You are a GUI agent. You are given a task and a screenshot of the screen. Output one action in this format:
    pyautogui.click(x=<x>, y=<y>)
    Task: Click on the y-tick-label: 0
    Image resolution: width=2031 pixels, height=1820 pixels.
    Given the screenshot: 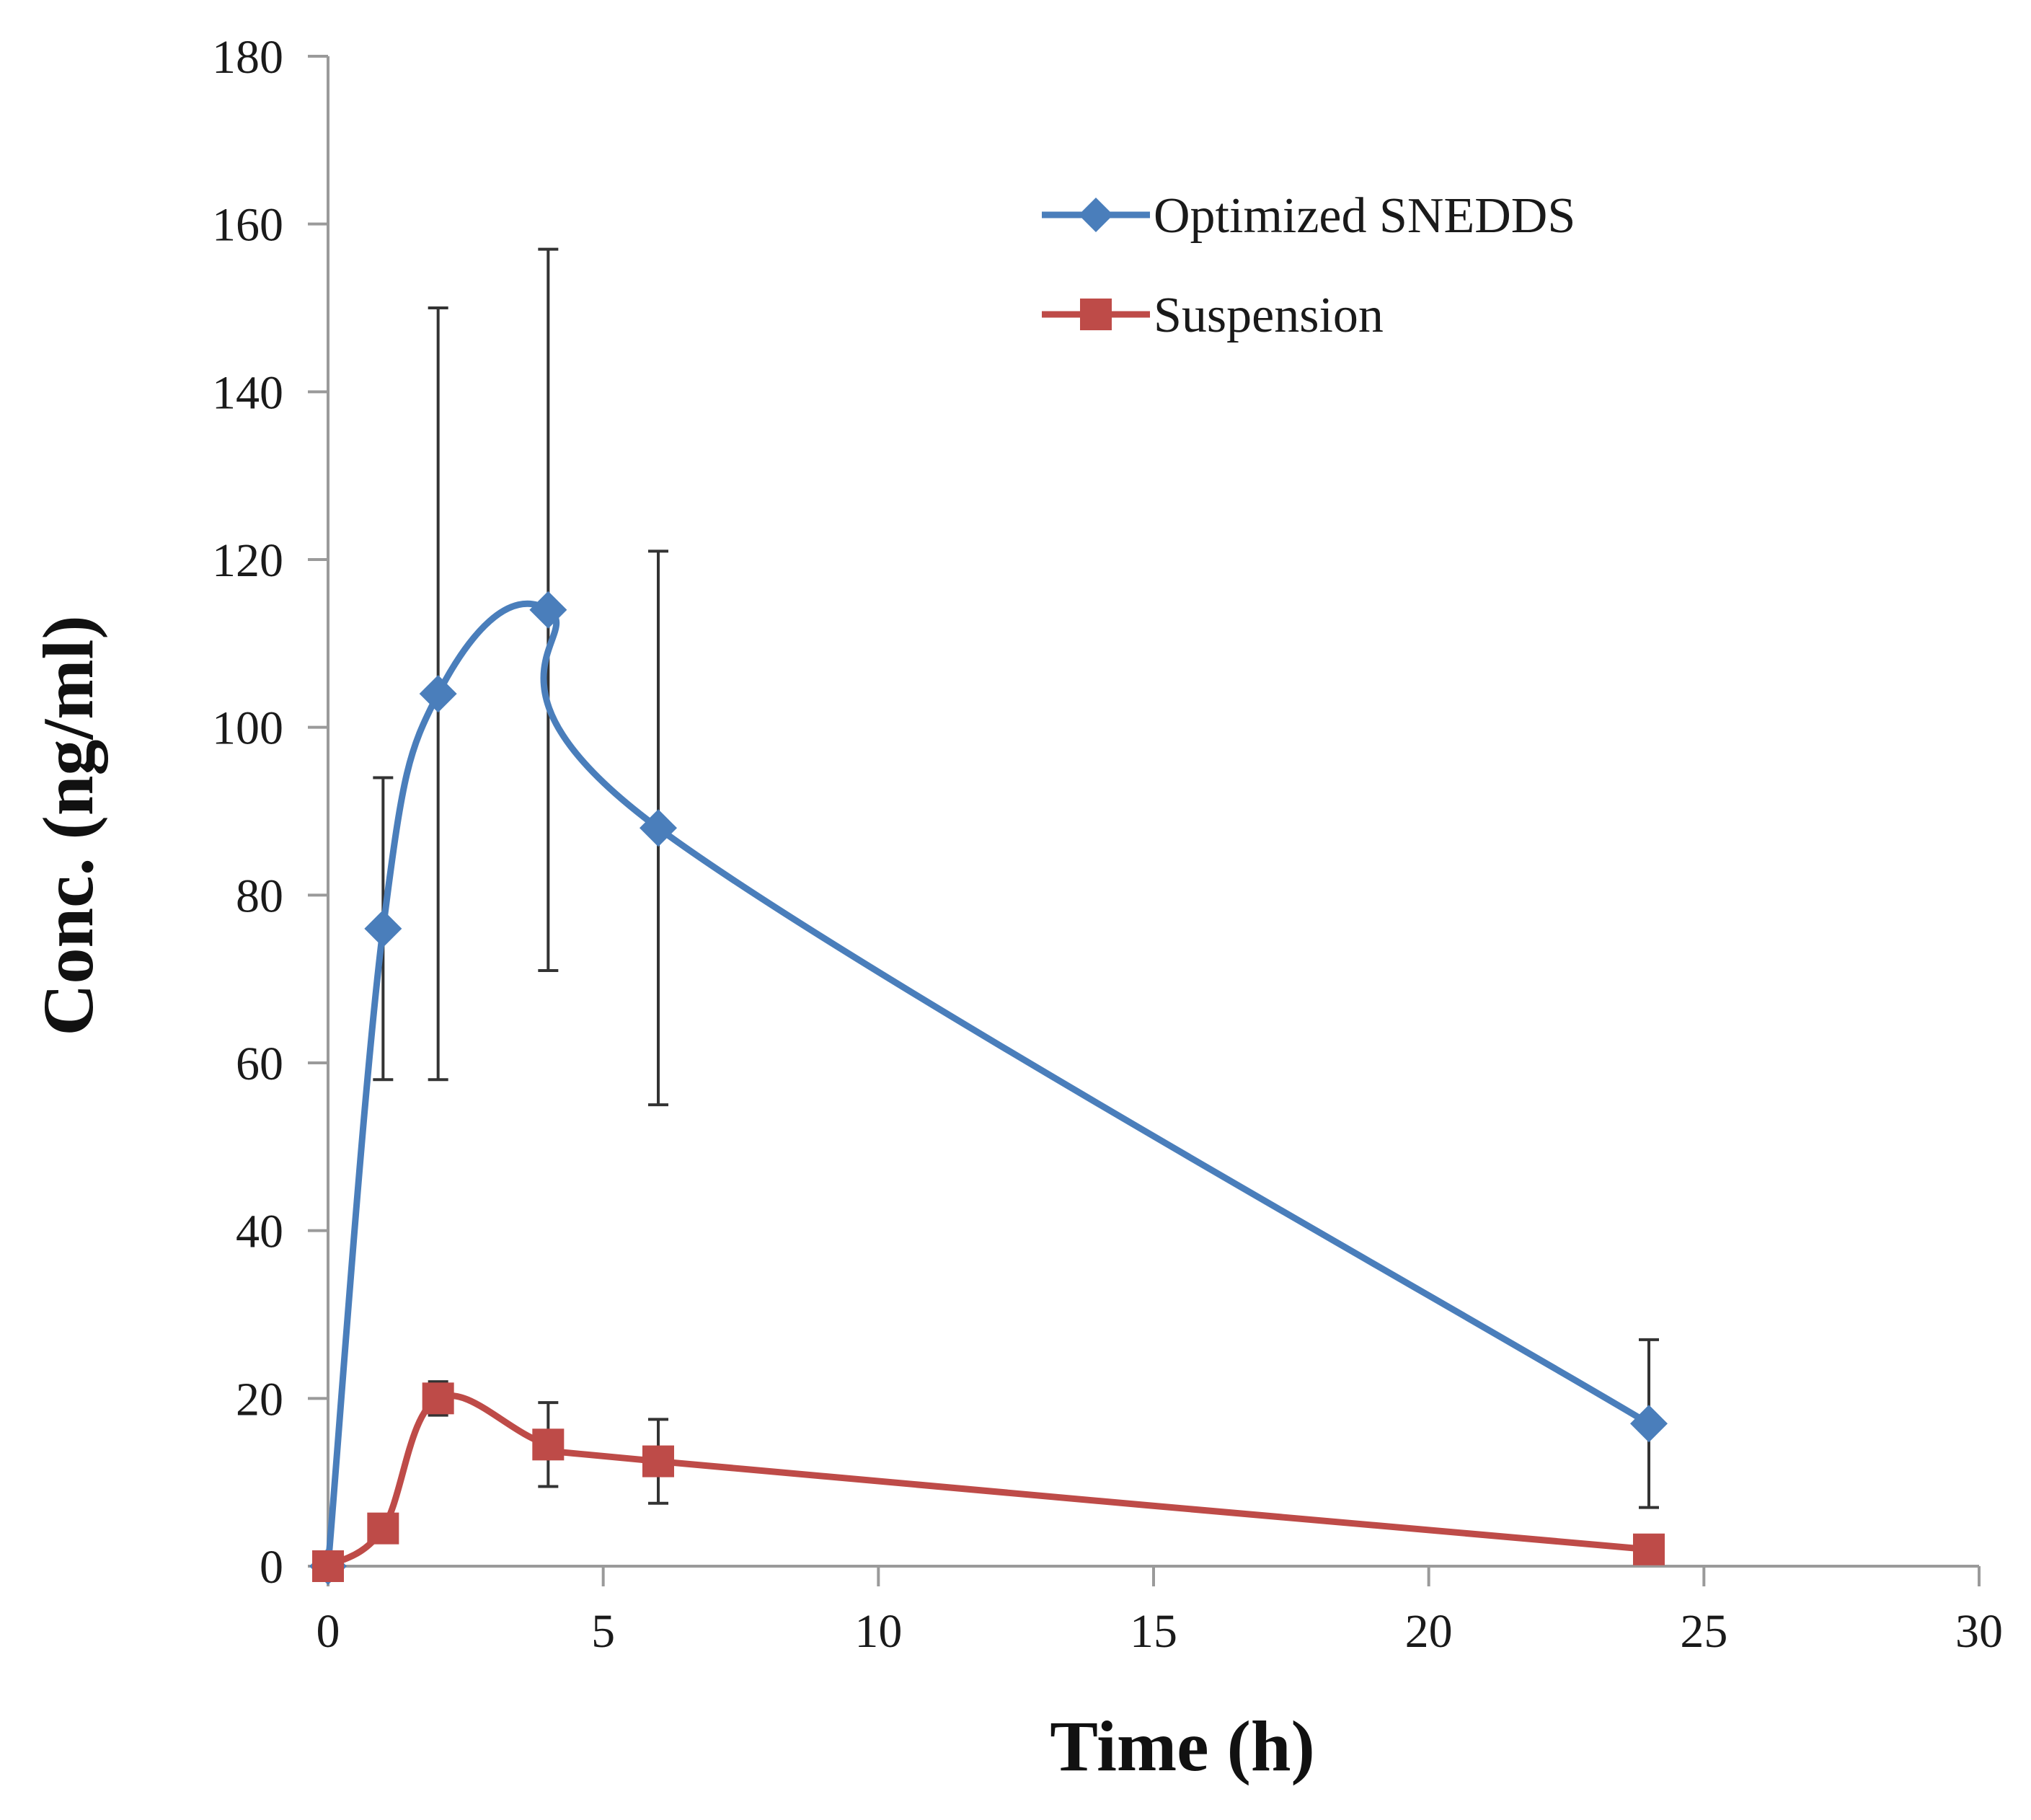 What is the action you would take?
    pyautogui.click(x=271, y=1567)
    